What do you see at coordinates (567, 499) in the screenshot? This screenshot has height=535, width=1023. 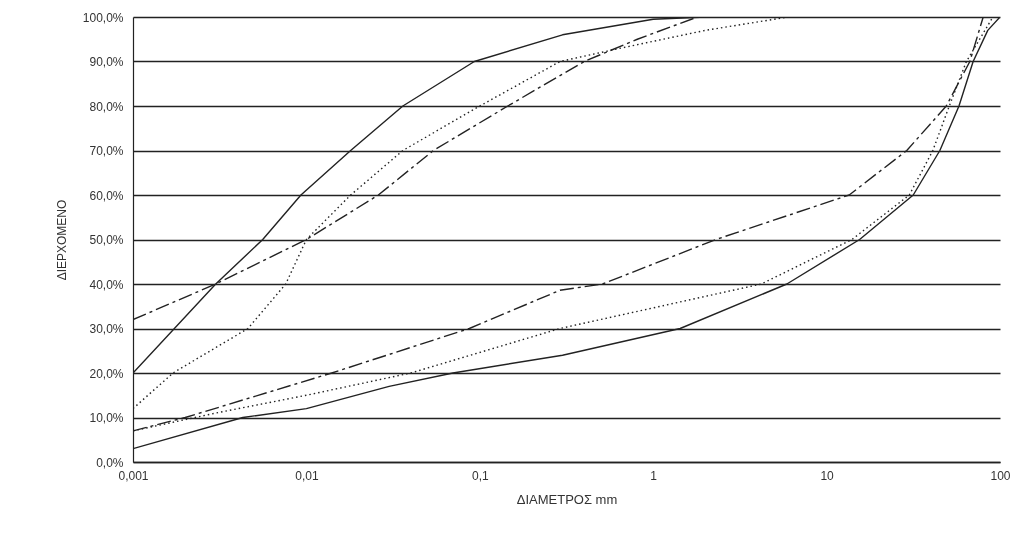 I see `x-axis-title: ΔΙΑΜΕΤΡΟΣ mm` at bounding box center [567, 499].